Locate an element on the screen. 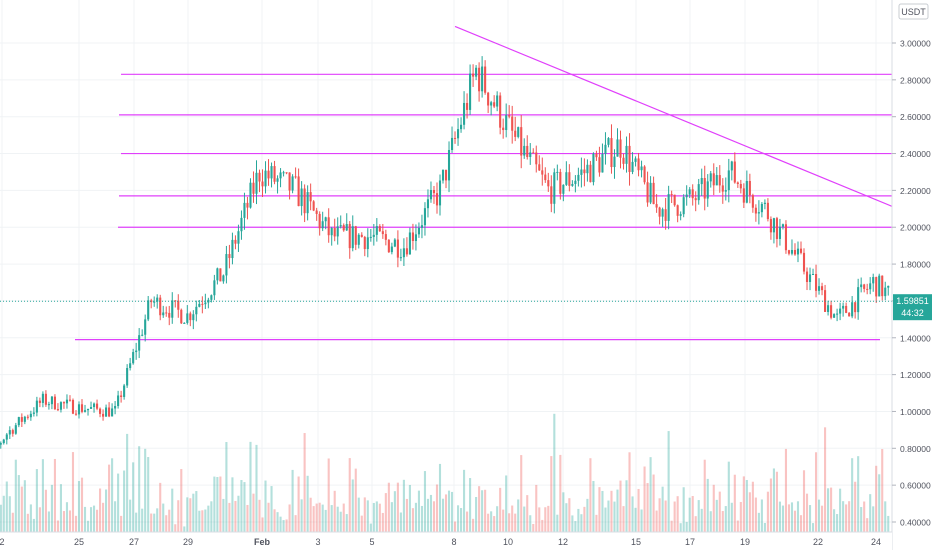 This screenshot has height=555, width=932. time-axis: 2 25 27 29 Feb 3 5 8 10 12 15 17 19 22 24 is located at coordinates (440, 542).